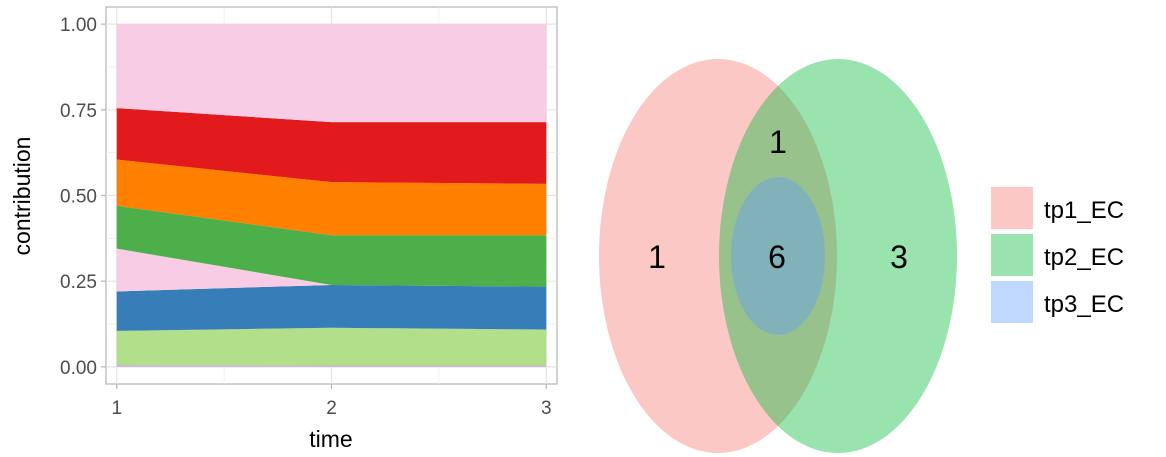  Describe the element at coordinates (1084, 257) in the screenshot. I see `legend-label-tp2-ec: tp2_EC` at that location.